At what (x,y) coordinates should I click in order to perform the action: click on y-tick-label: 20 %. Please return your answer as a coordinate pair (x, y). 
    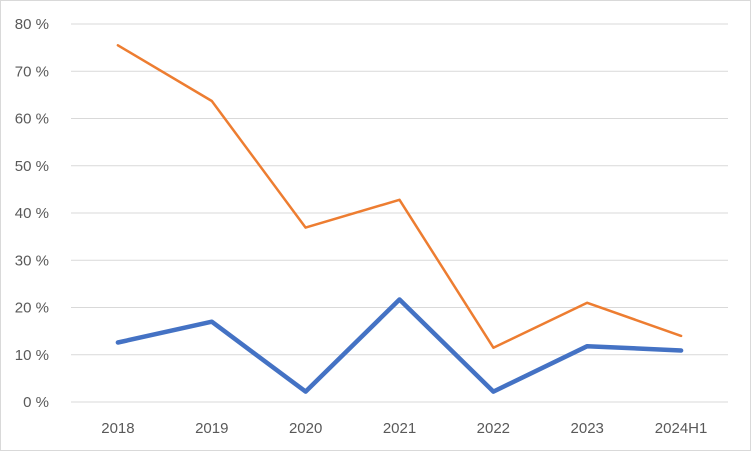
    Looking at the image, I should click on (32, 308).